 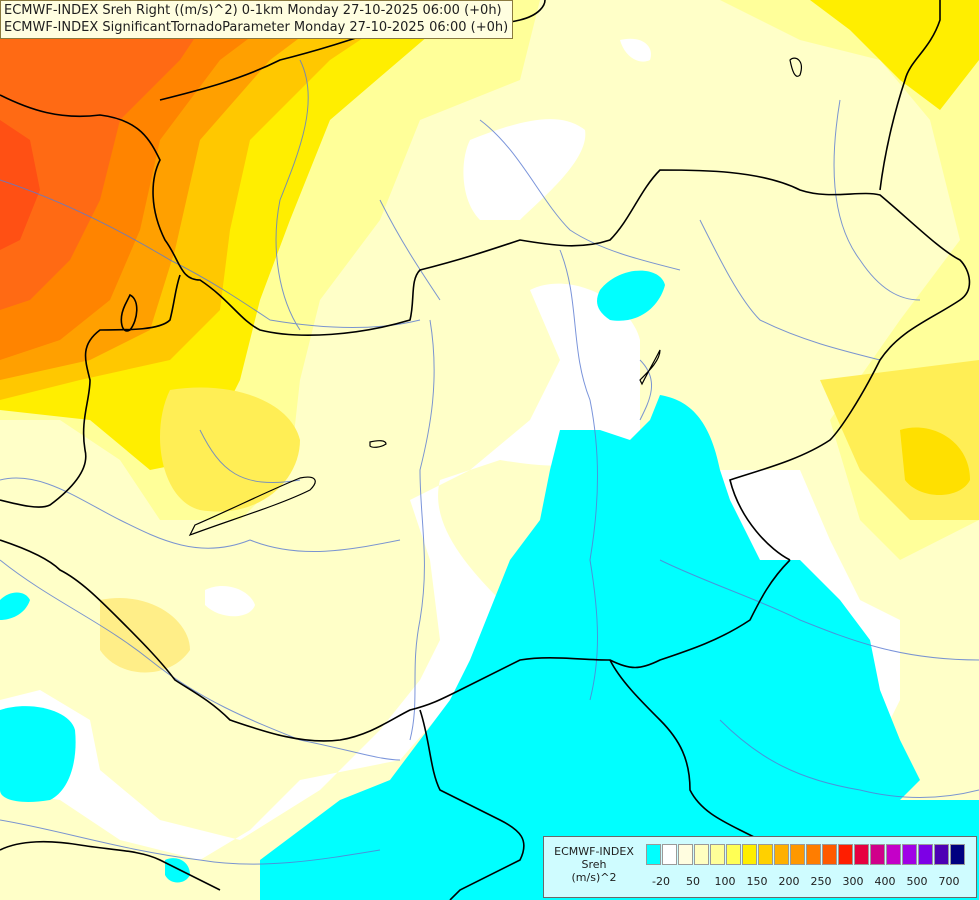 I want to click on sreh-field-cyan-north, so click(x=631, y=295).